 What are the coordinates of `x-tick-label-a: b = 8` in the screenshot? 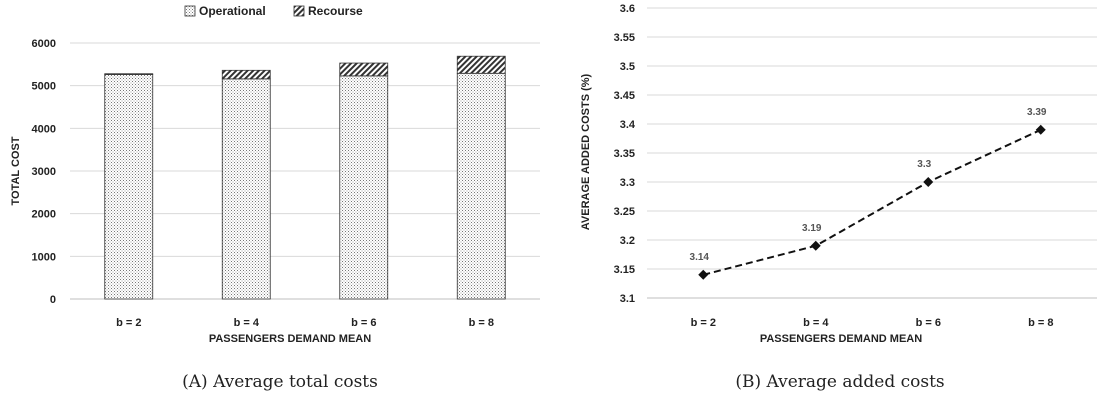 It's located at (481, 323).